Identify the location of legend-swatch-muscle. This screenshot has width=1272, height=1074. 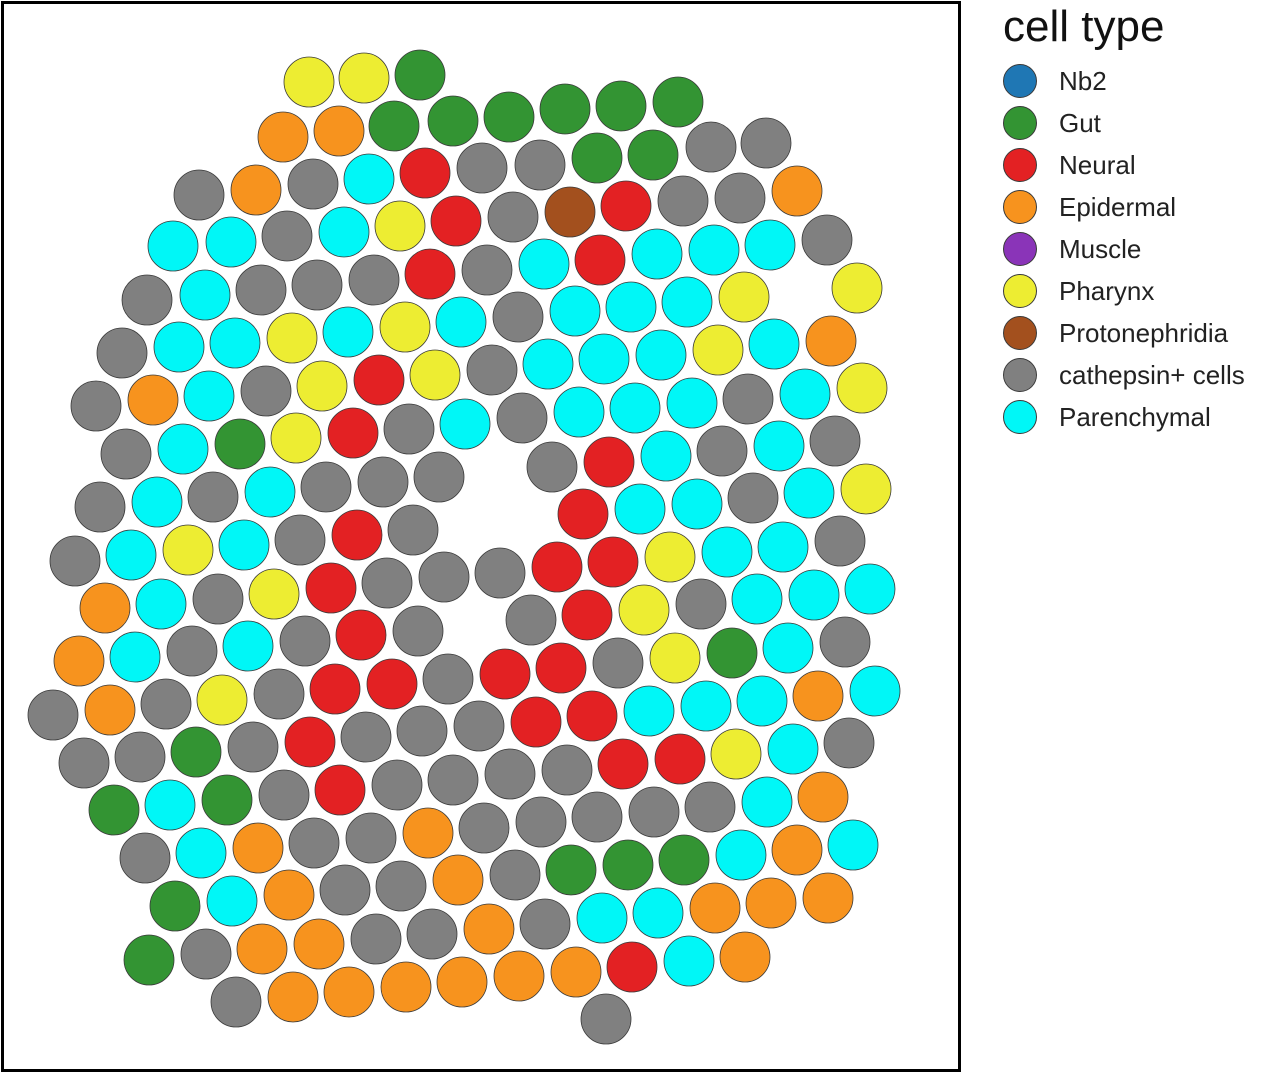
(1020, 249).